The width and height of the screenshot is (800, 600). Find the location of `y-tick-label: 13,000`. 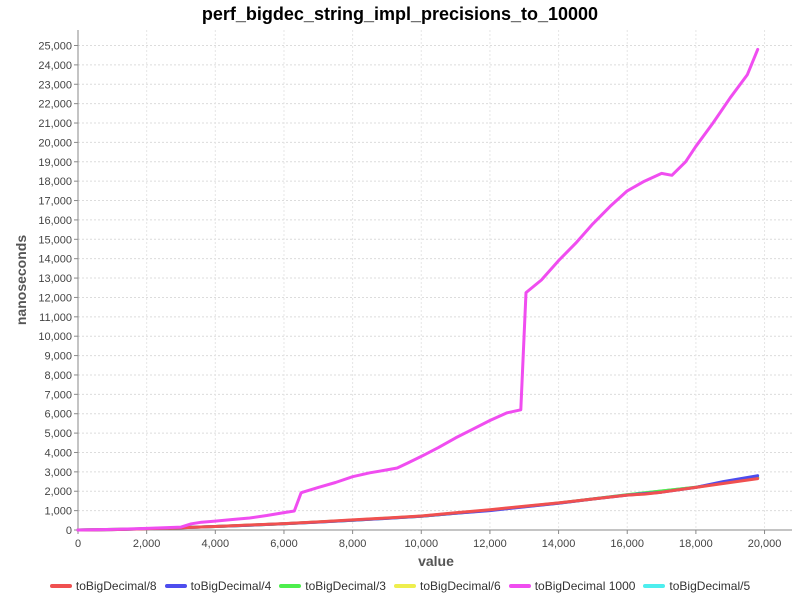

y-tick-label: 13,000 is located at coordinates (55, 279).